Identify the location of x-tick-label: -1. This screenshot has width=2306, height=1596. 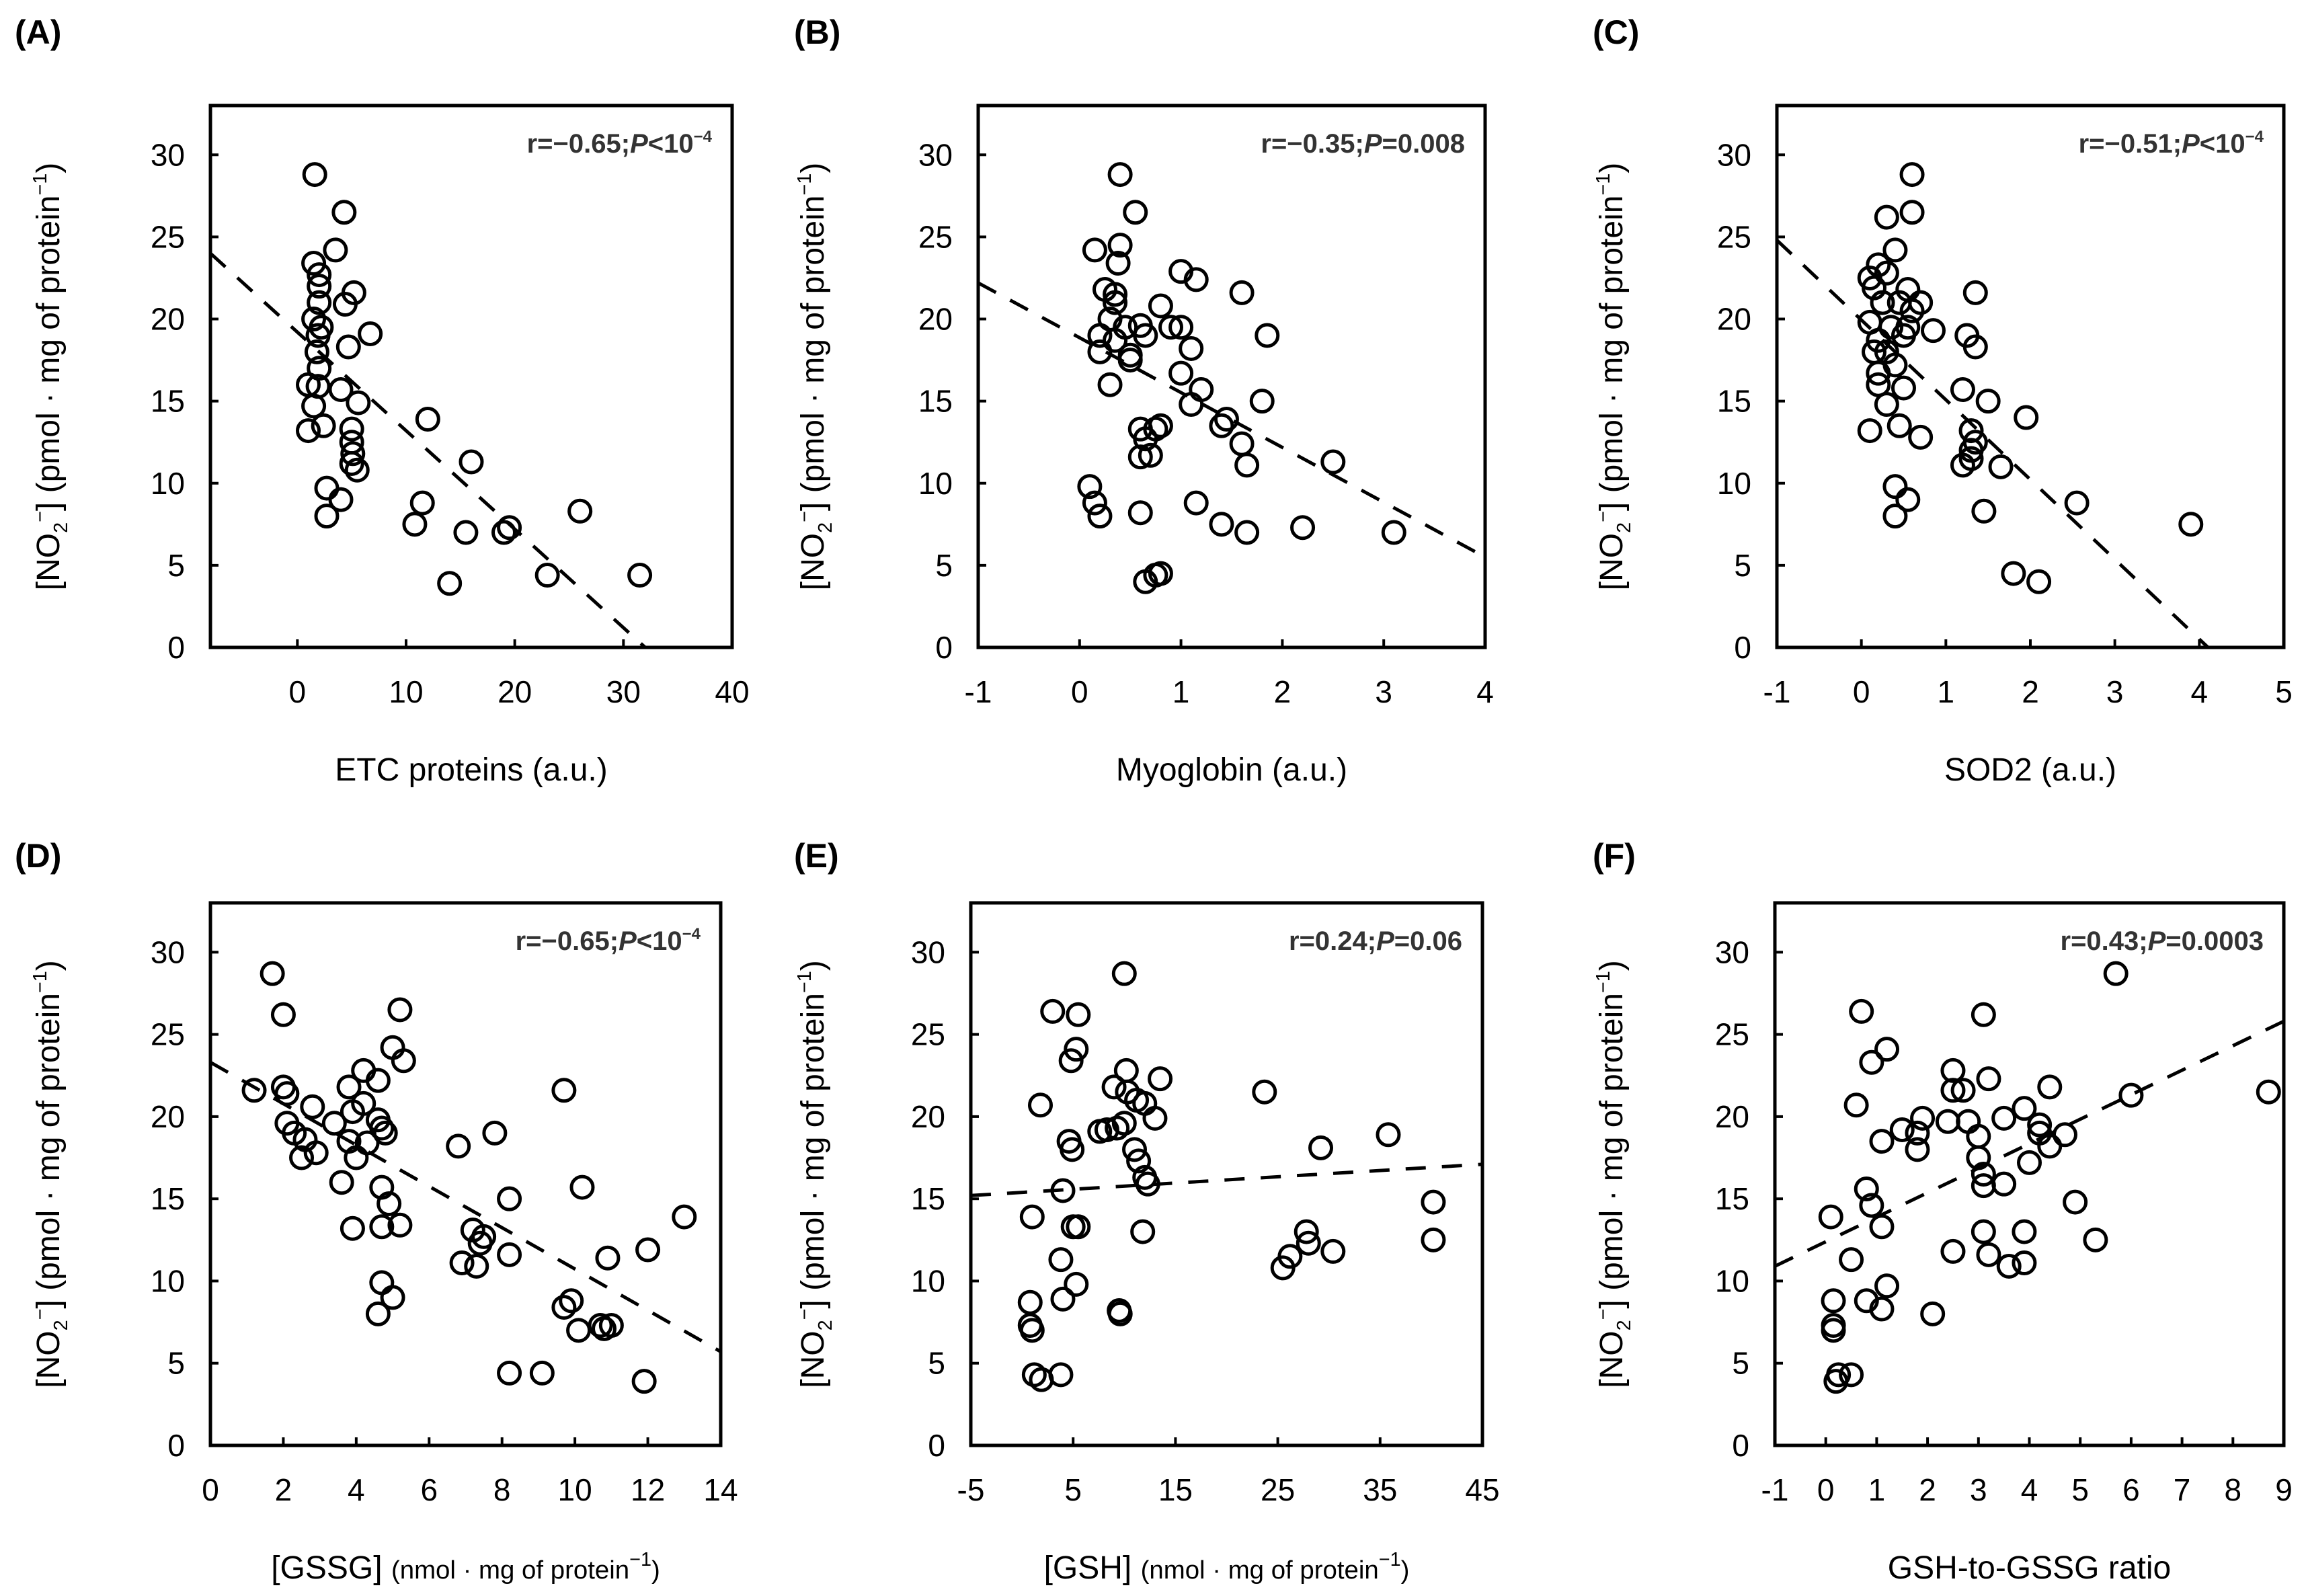
(1775, 1489).